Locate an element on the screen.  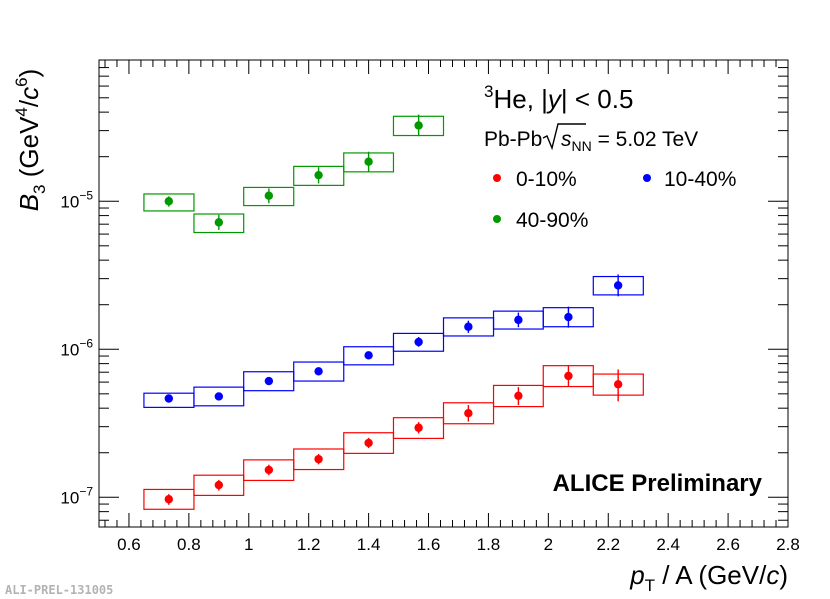
collision-system-pre: Pb-Pb is located at coordinates (513, 139).